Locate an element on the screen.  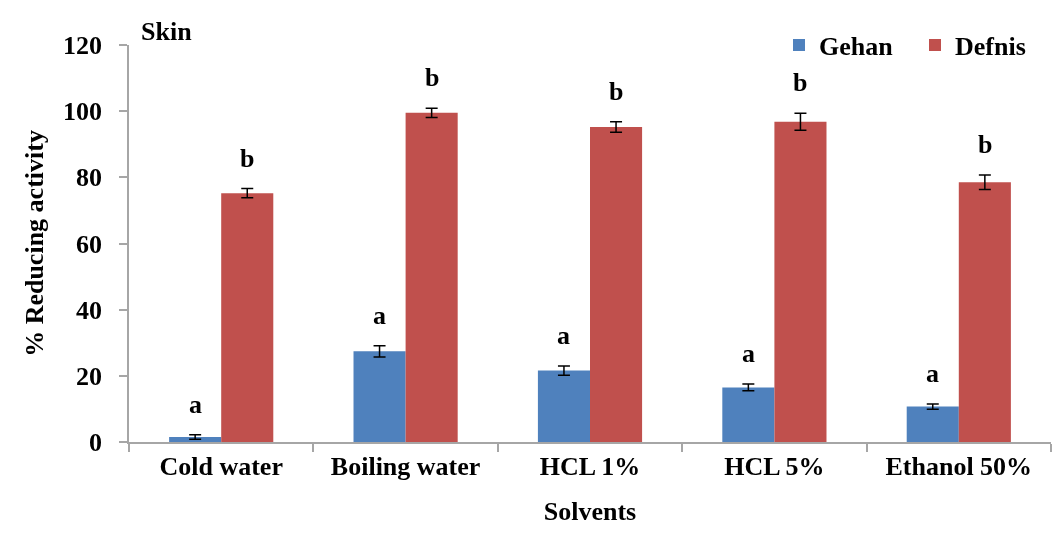
y-tick-label: 120 is located at coordinates (83, 46).